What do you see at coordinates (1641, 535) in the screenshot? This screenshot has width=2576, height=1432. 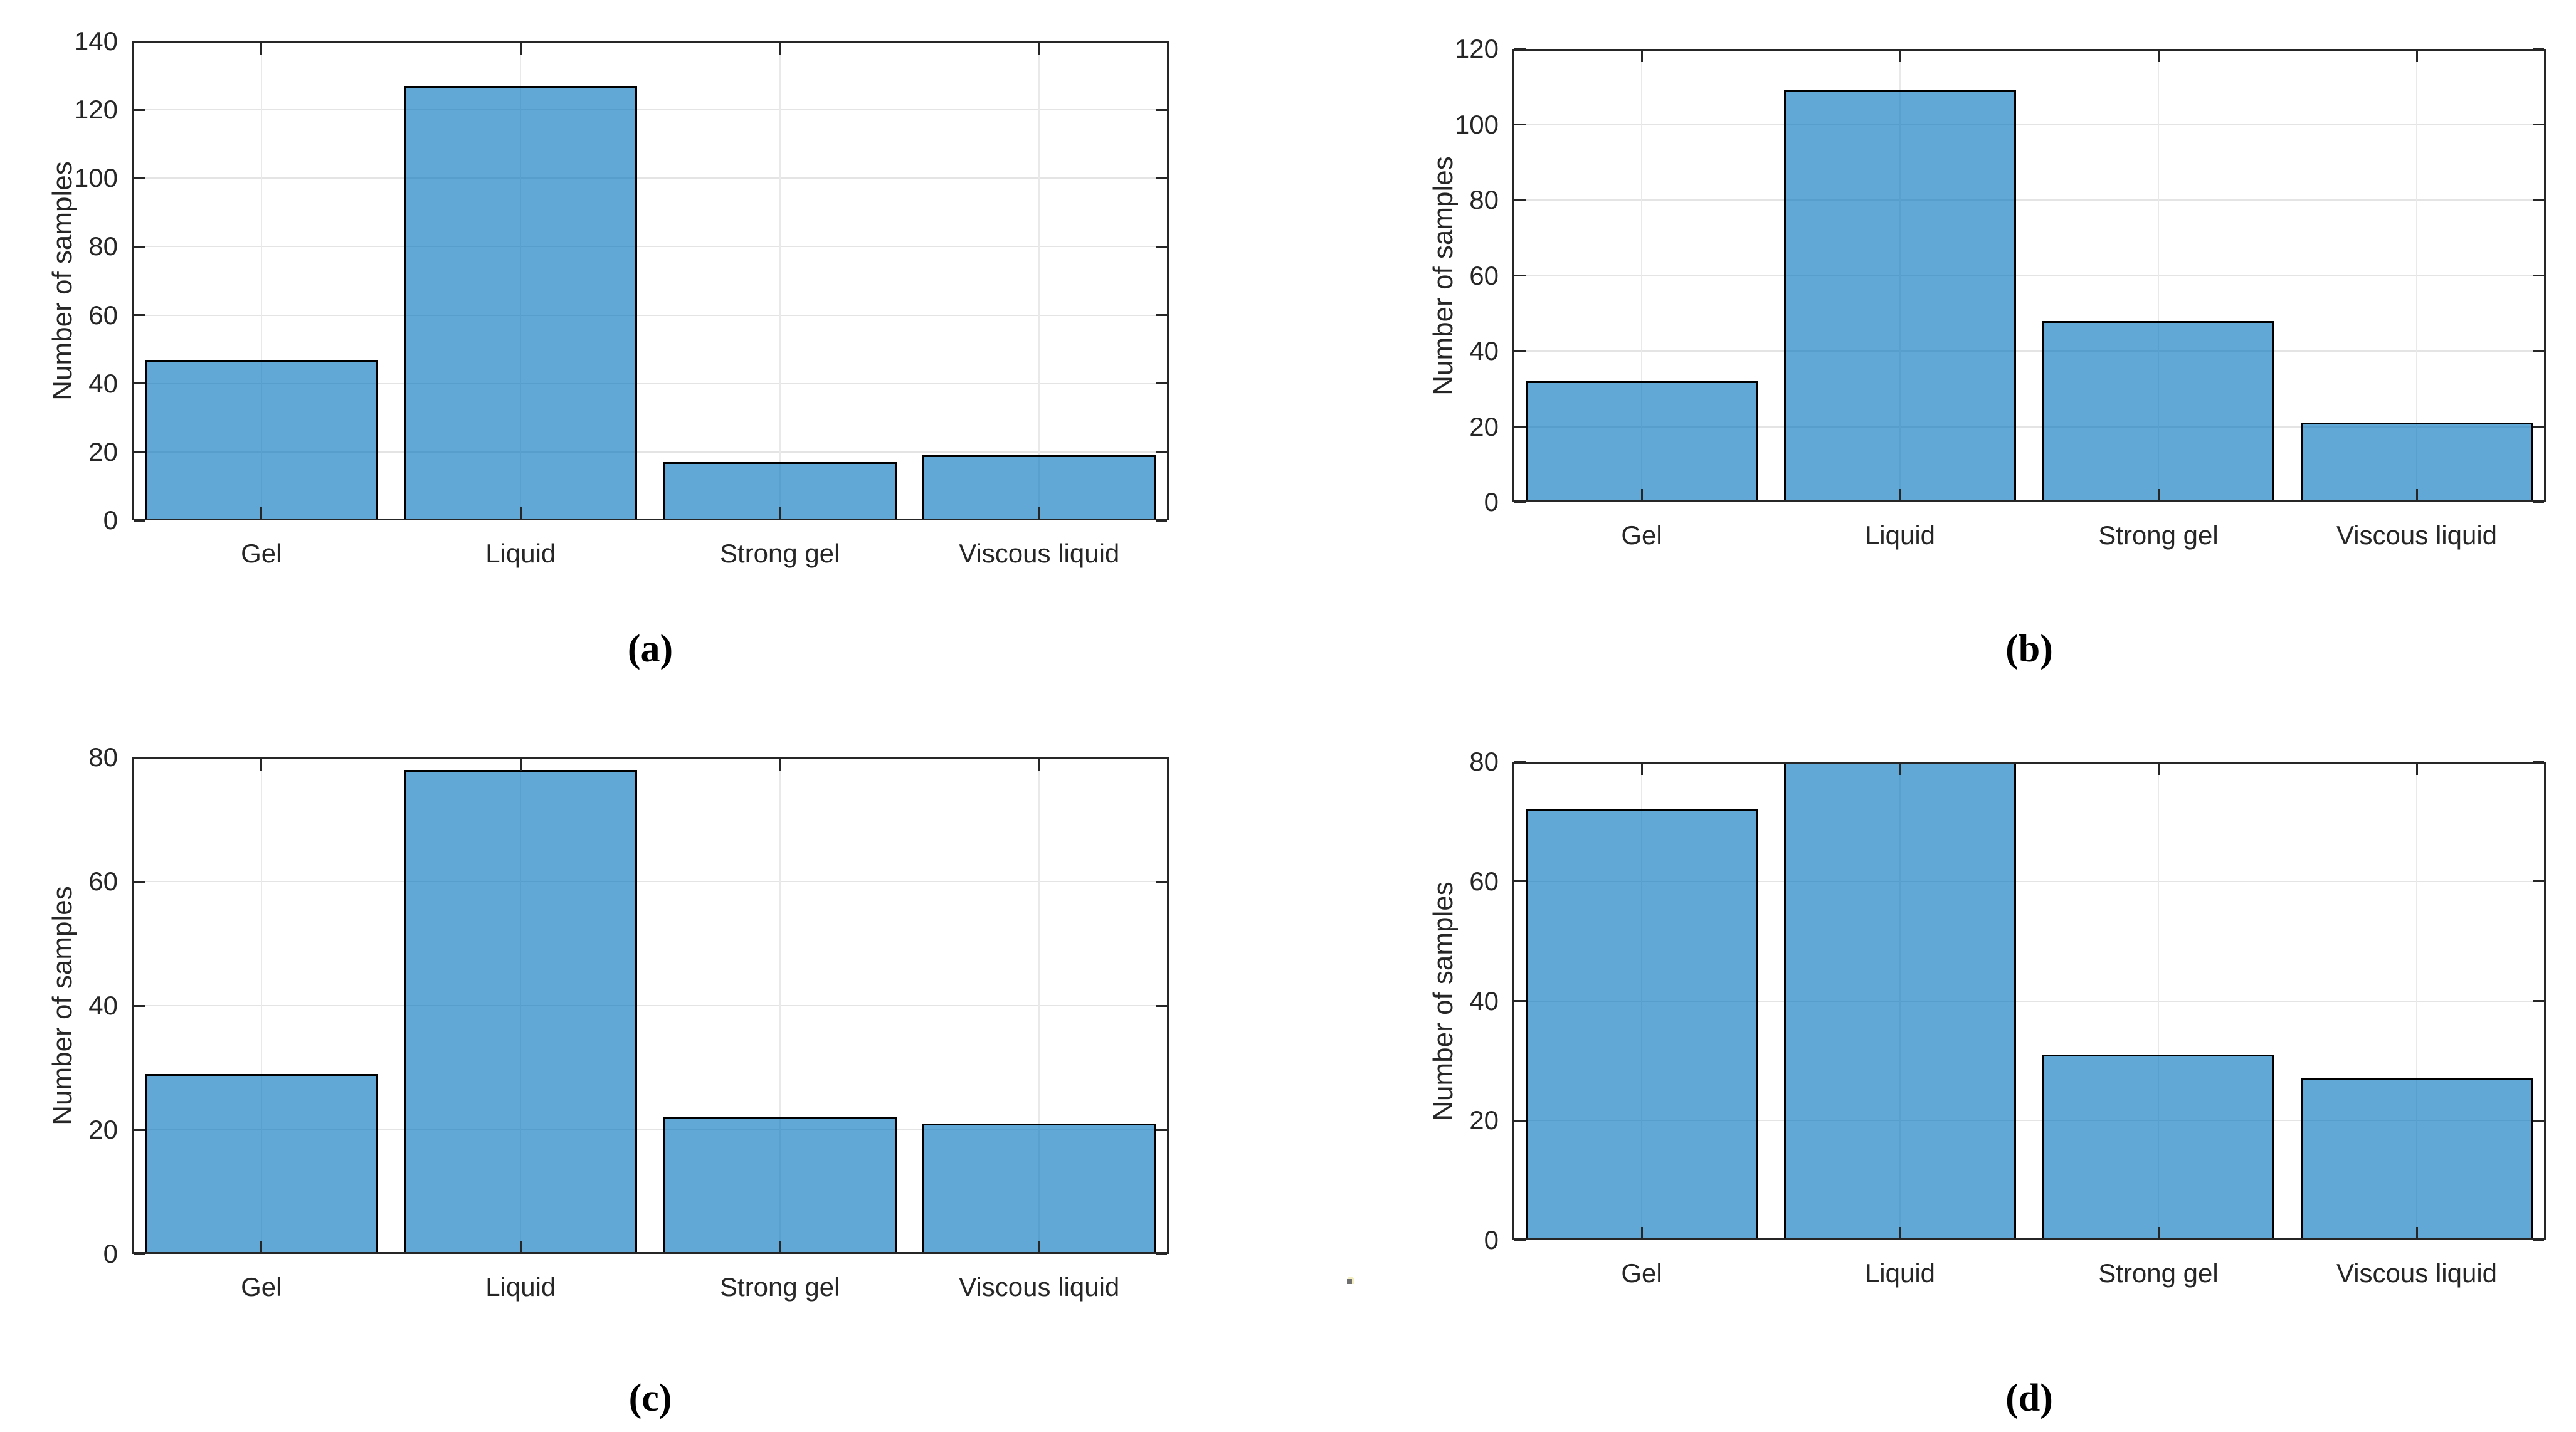 I see `x-category-label-gel: Gel` at bounding box center [1641, 535].